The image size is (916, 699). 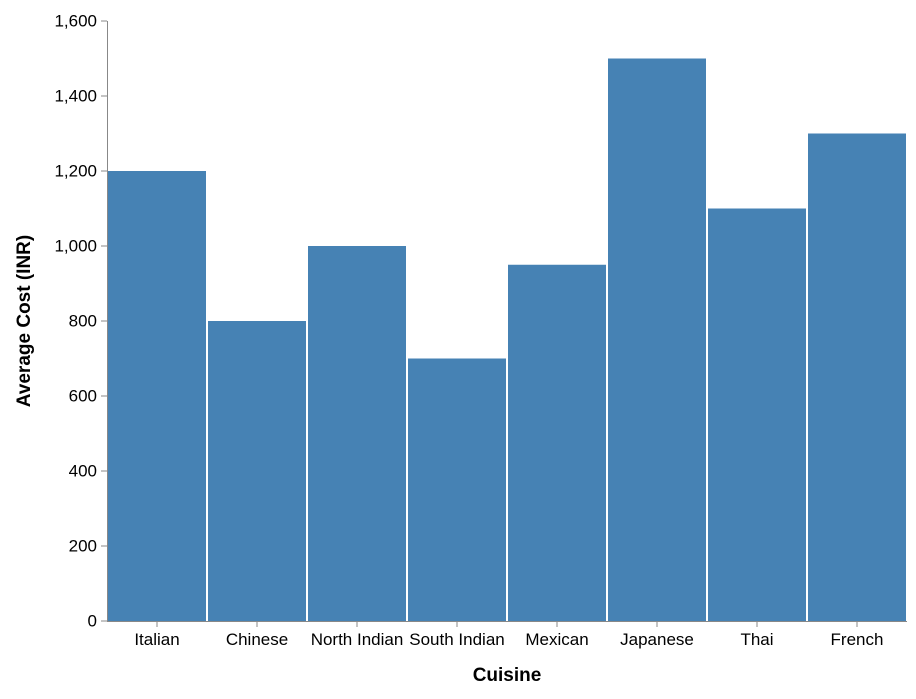 I want to click on y-axis: 0 200 400 600 800 1,000 1,200 1,400 1,600, so click(x=81, y=321).